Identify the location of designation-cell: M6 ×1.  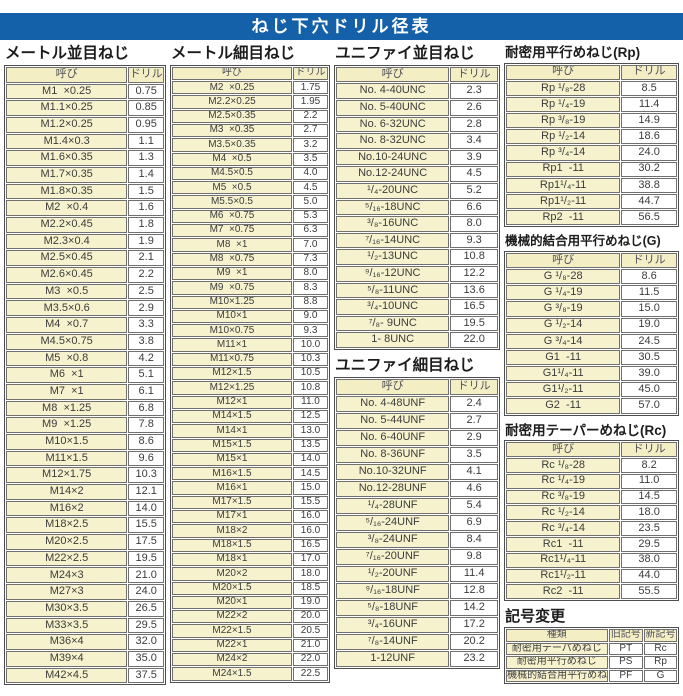
(67, 375).